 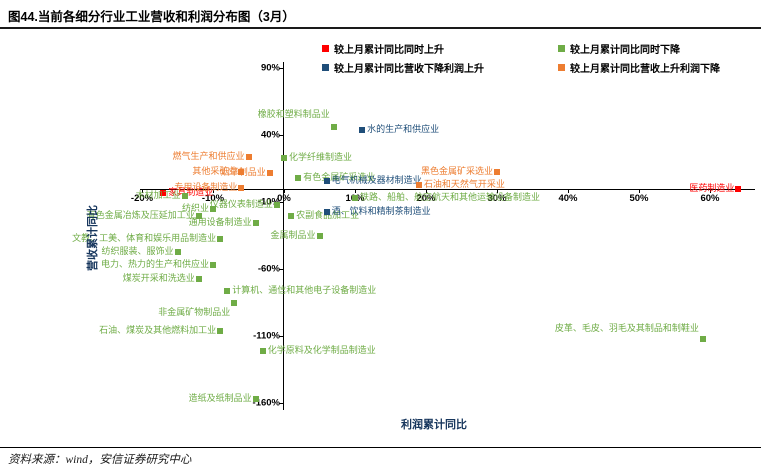 What do you see at coordinates (712, 188) in the screenshot?
I see `scatter-point-label: 医药制造业` at bounding box center [712, 188].